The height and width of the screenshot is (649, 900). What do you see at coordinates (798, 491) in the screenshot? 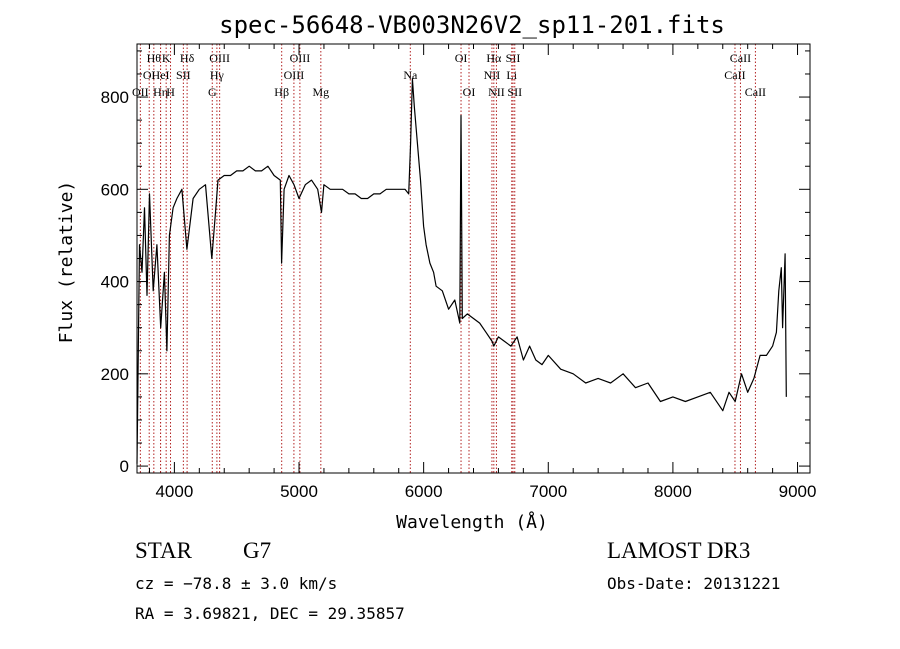
I see `x-tick-label: 9000` at bounding box center [798, 491].